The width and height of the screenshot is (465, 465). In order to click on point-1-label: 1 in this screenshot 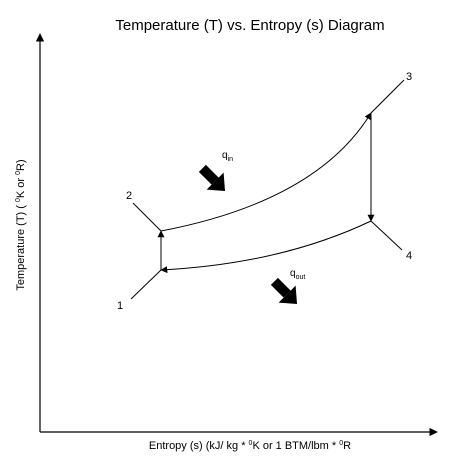, I will do `click(120, 306)`.